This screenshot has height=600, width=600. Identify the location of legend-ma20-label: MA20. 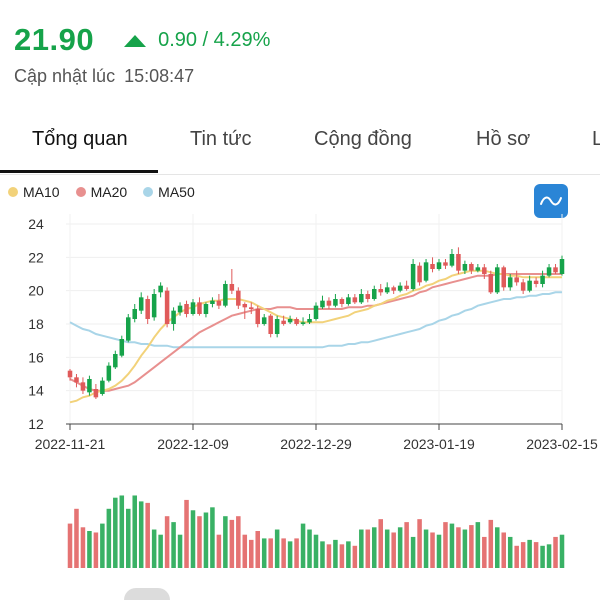
(109, 192).